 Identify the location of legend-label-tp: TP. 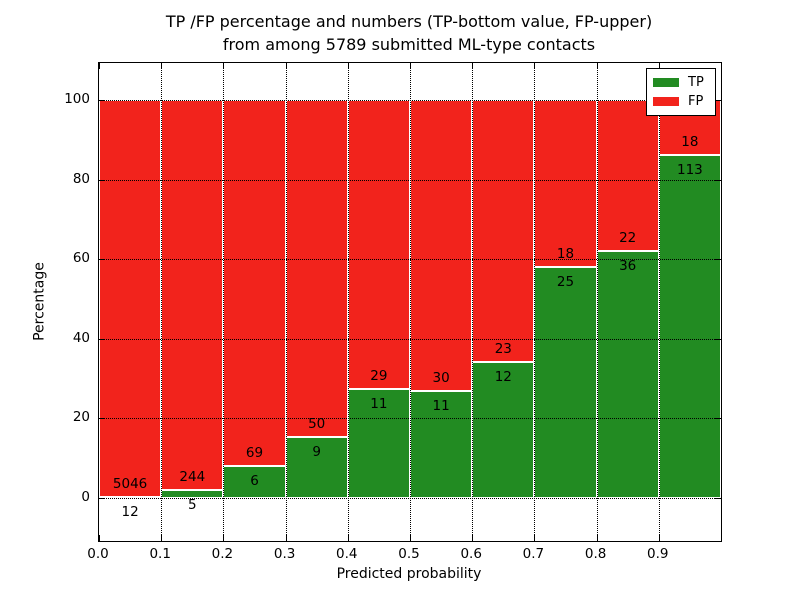
(696, 82).